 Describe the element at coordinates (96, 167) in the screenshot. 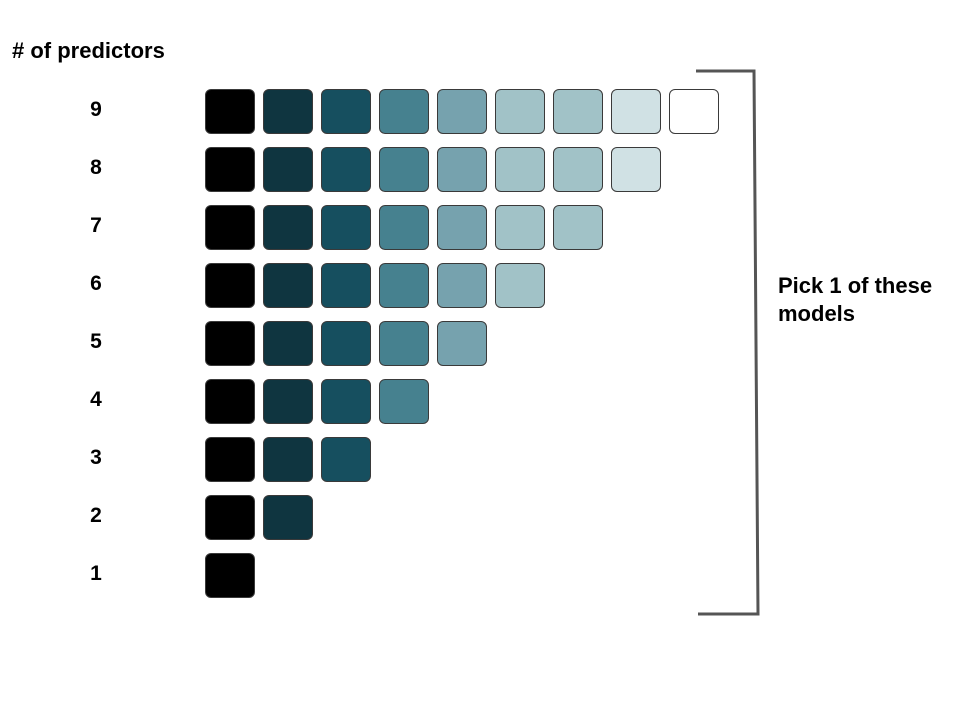

I see `row-label: 8` at that location.